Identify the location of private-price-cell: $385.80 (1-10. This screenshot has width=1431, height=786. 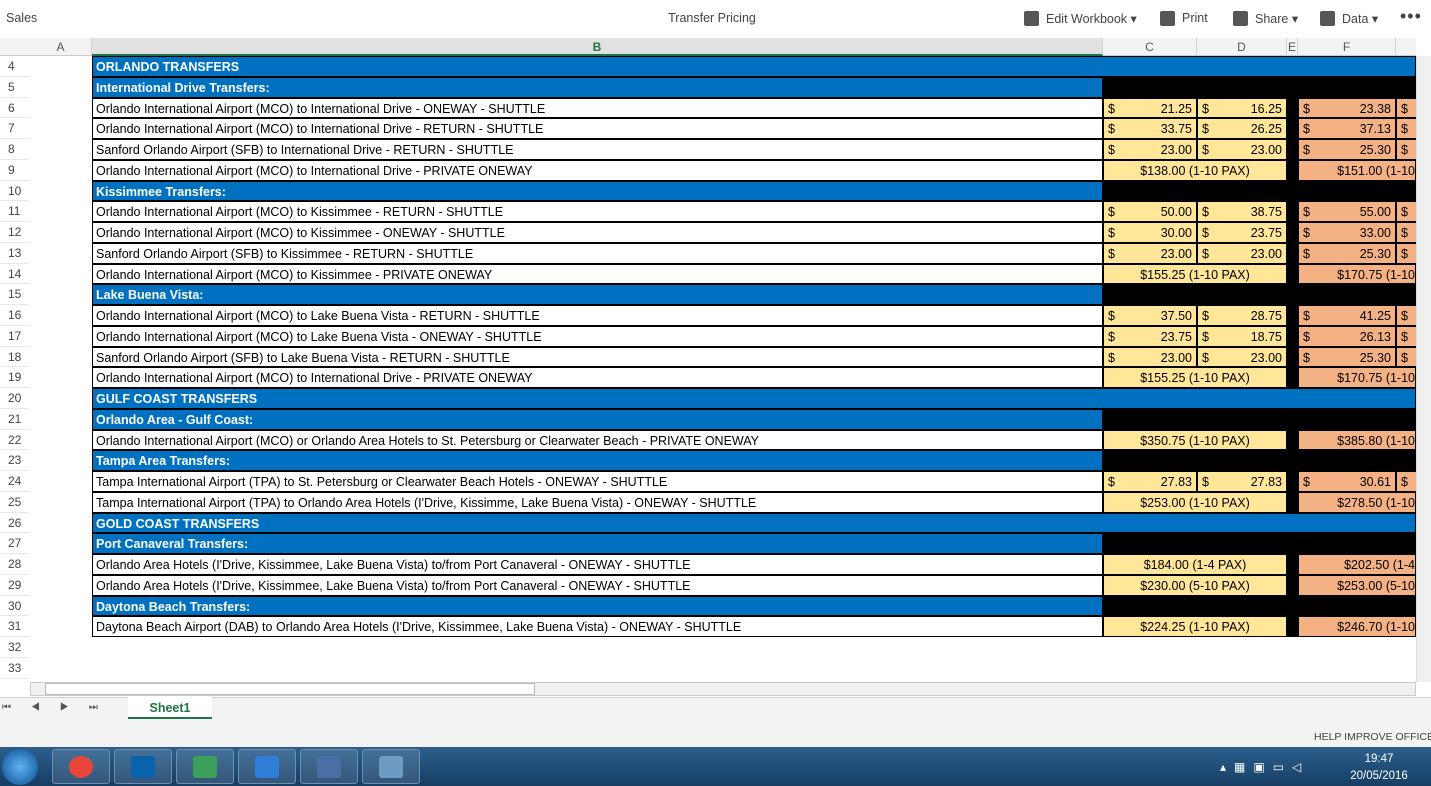
(1357, 440).